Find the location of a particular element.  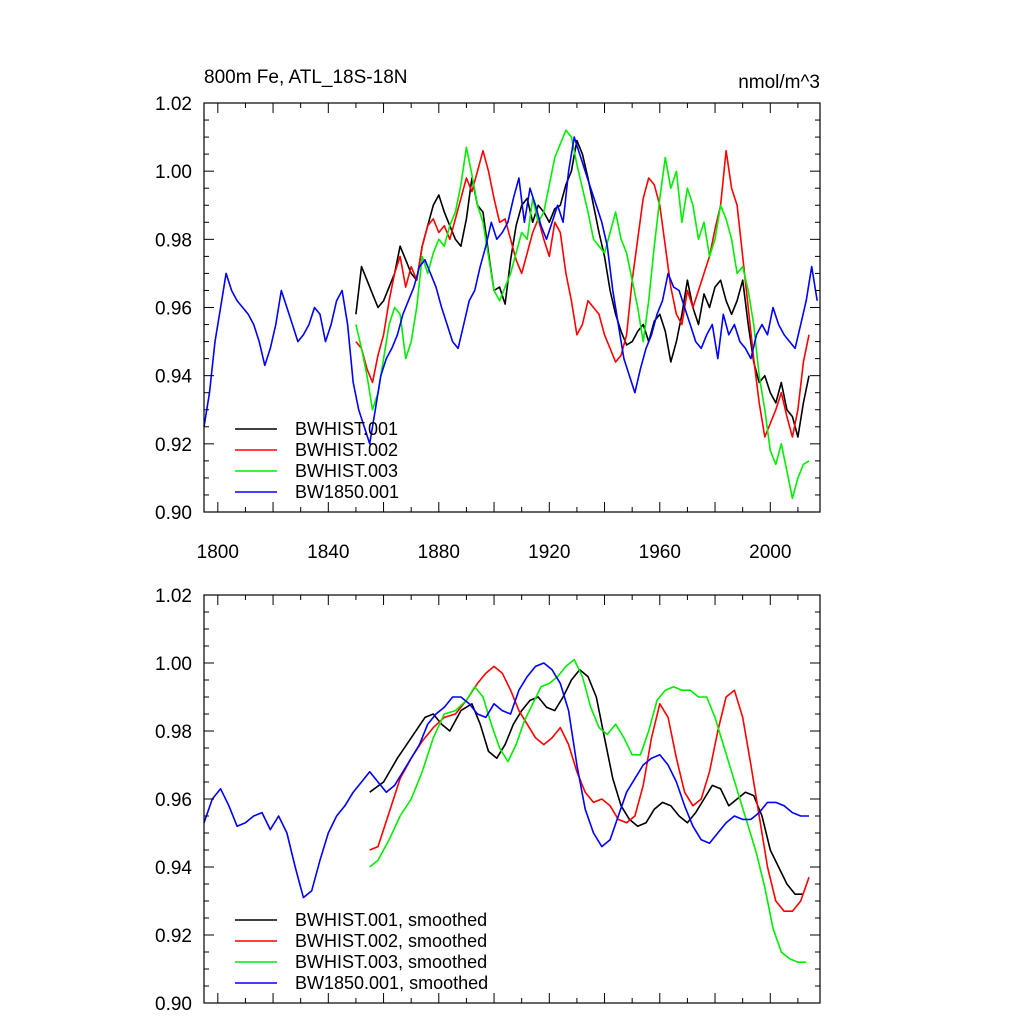

x-tick-label: 1840 is located at coordinates (328, 552).